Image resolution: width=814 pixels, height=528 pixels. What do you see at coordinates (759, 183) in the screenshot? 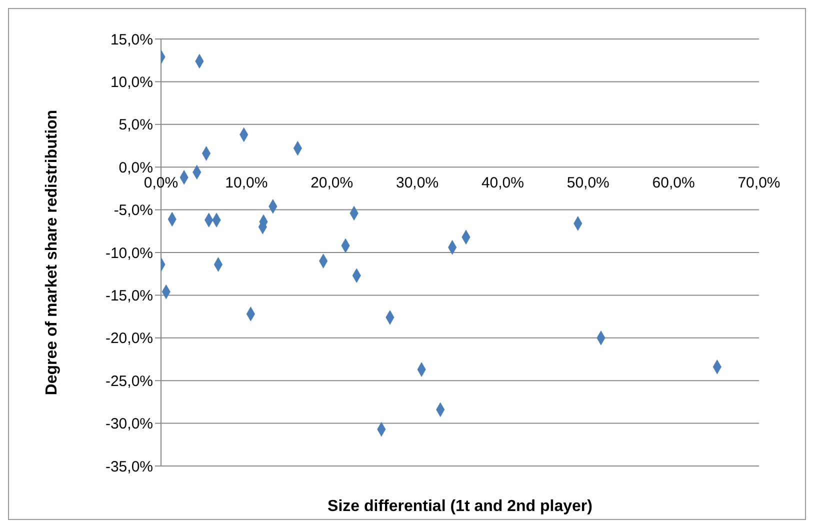
I see `x-tick-label: 70,0%` at bounding box center [759, 183].